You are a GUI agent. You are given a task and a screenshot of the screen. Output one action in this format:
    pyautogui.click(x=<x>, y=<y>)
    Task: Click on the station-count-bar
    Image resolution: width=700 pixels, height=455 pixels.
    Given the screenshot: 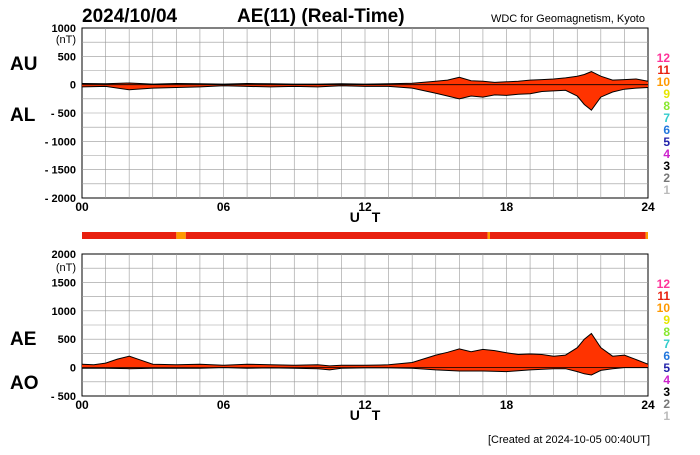 What is the action you would take?
    pyautogui.click(x=365, y=235)
    